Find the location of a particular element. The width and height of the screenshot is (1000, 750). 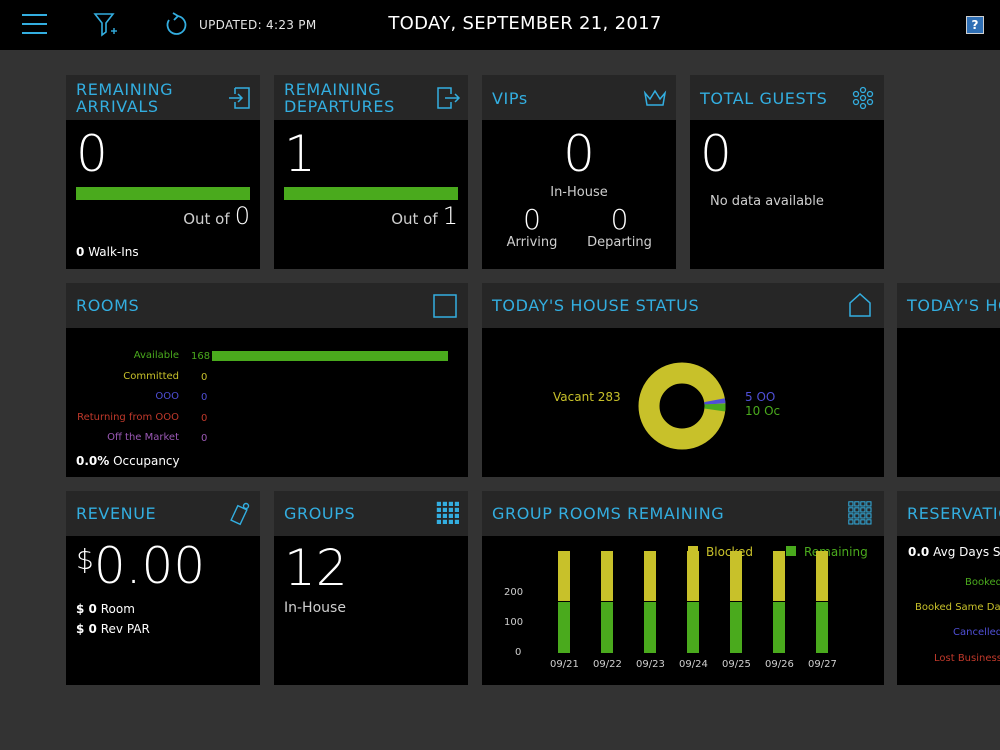

filter-add-icon is located at coordinates (107, 25).